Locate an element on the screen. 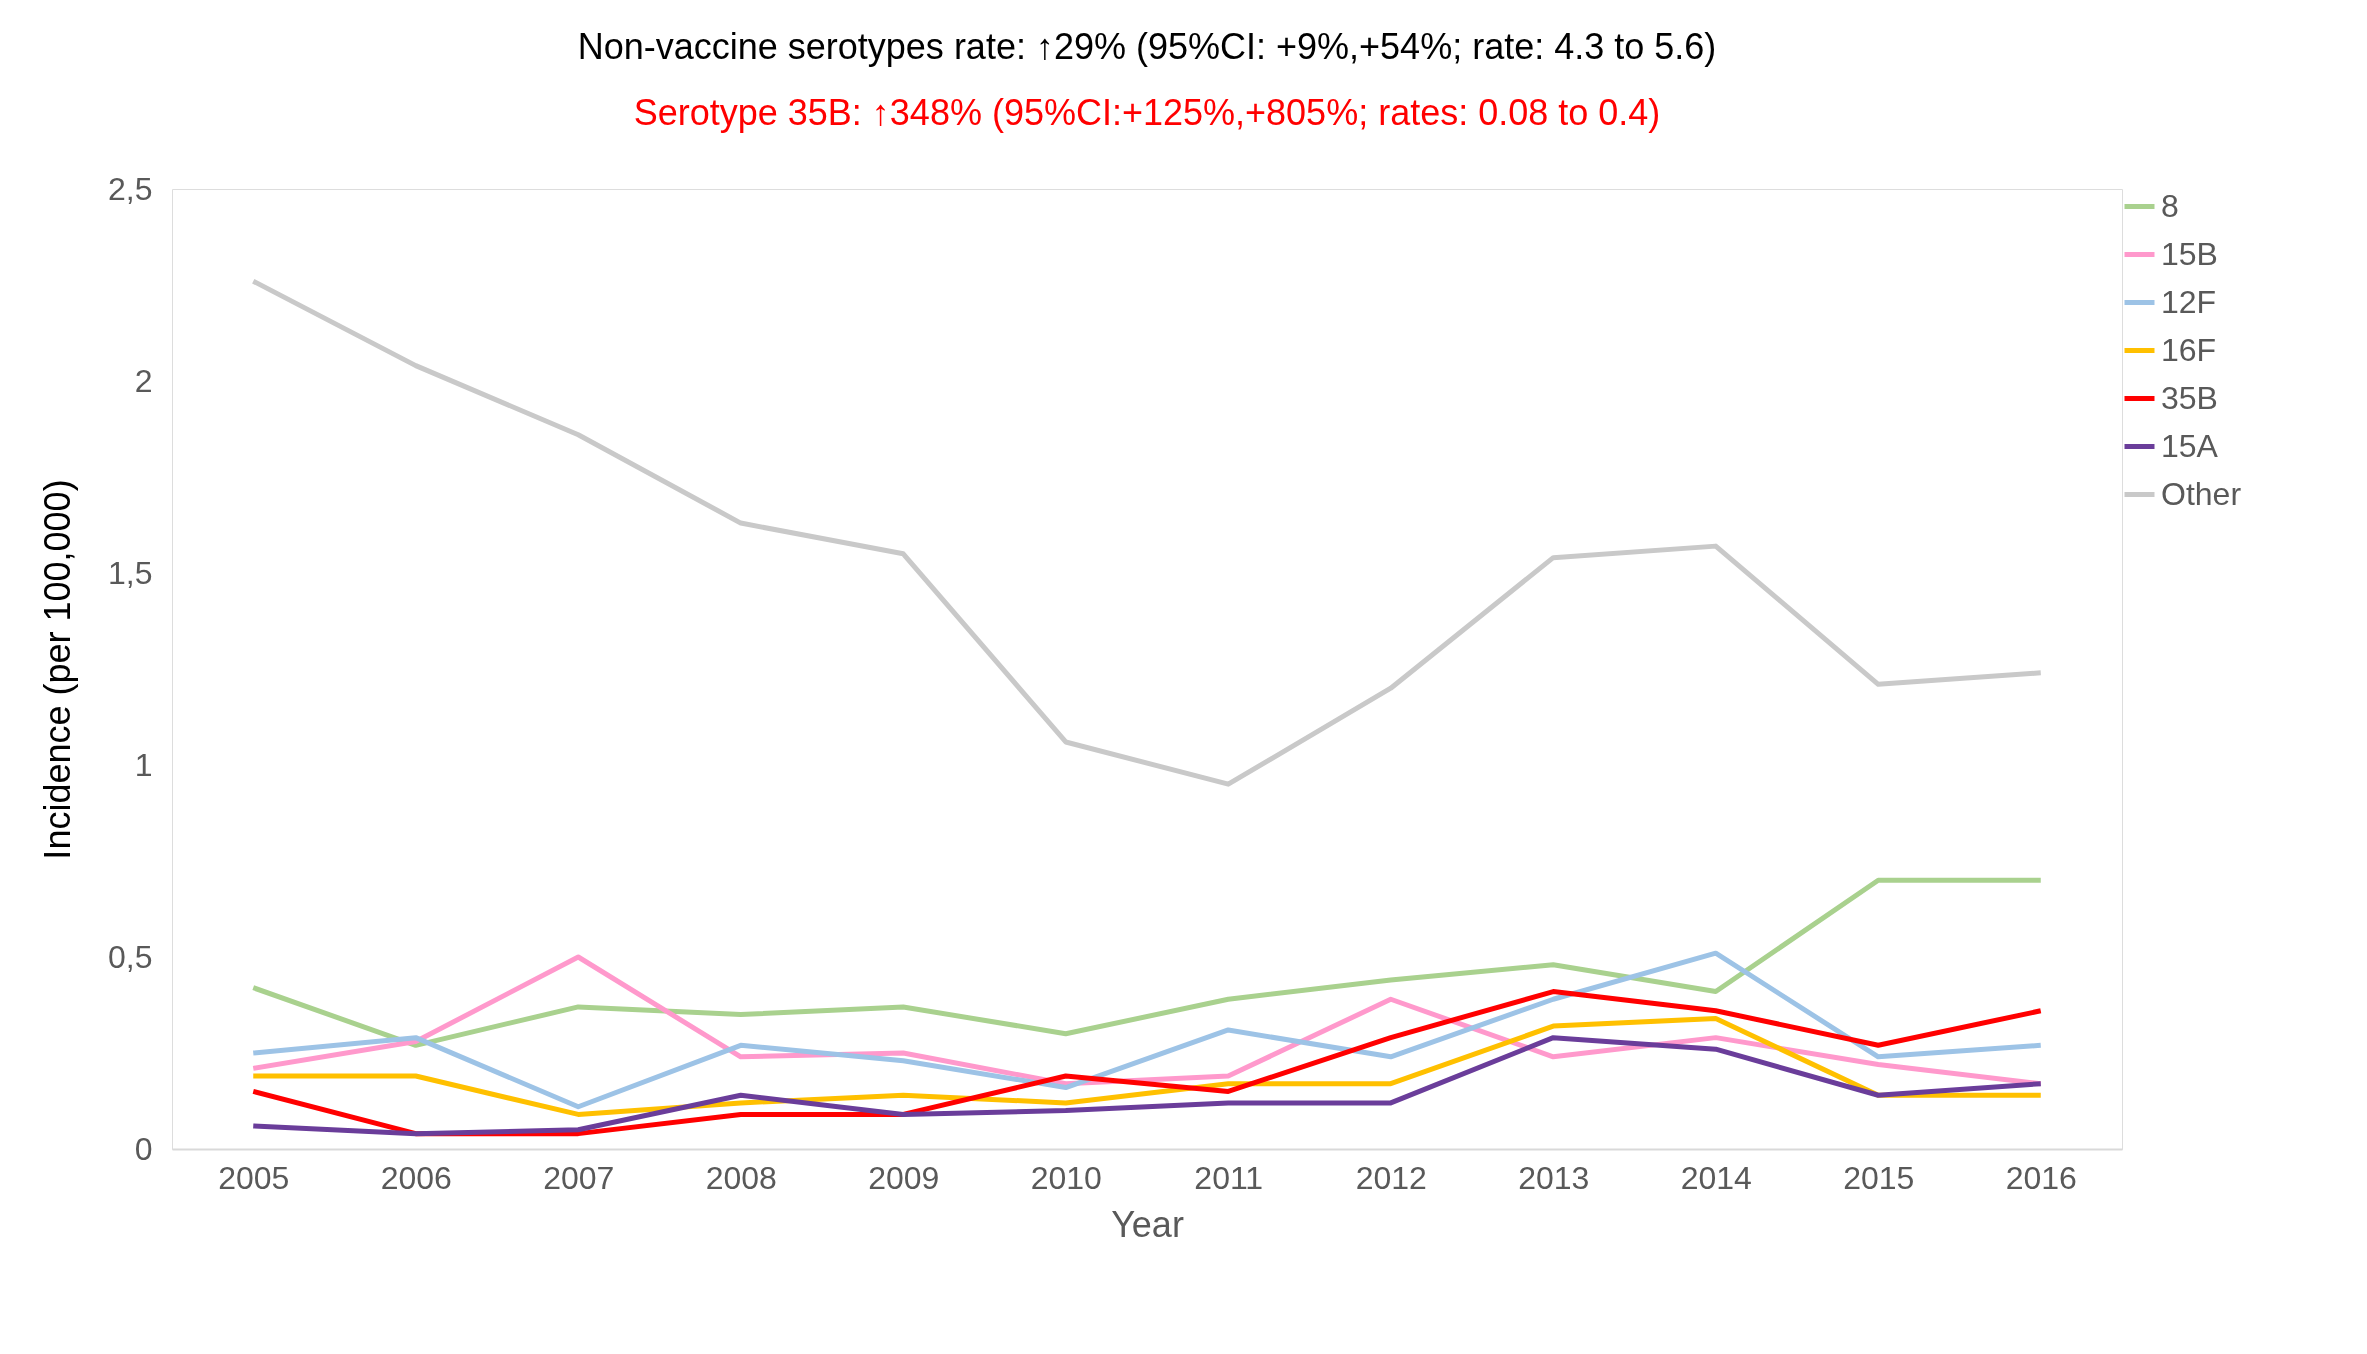  legend-label: 35B is located at coordinates (2189, 397).